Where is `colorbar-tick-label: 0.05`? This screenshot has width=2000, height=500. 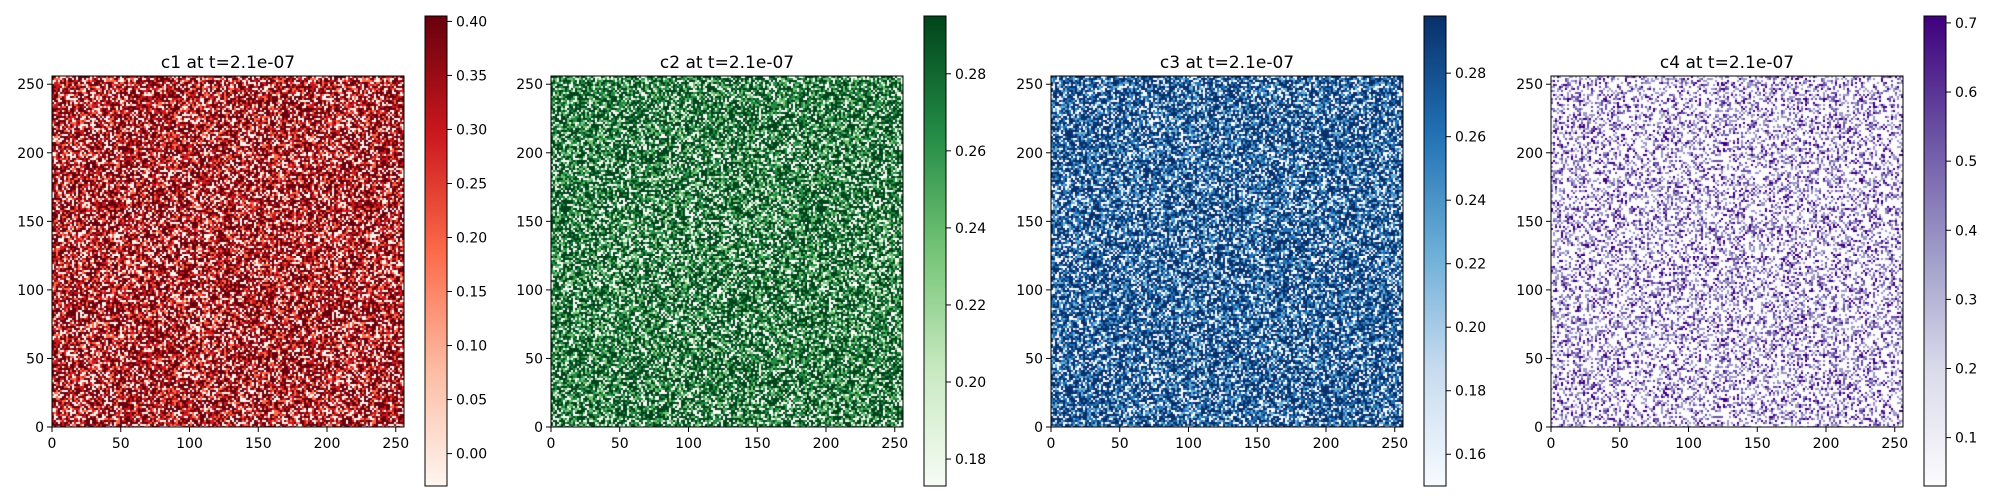 colorbar-tick-label: 0.05 is located at coordinates (471, 401).